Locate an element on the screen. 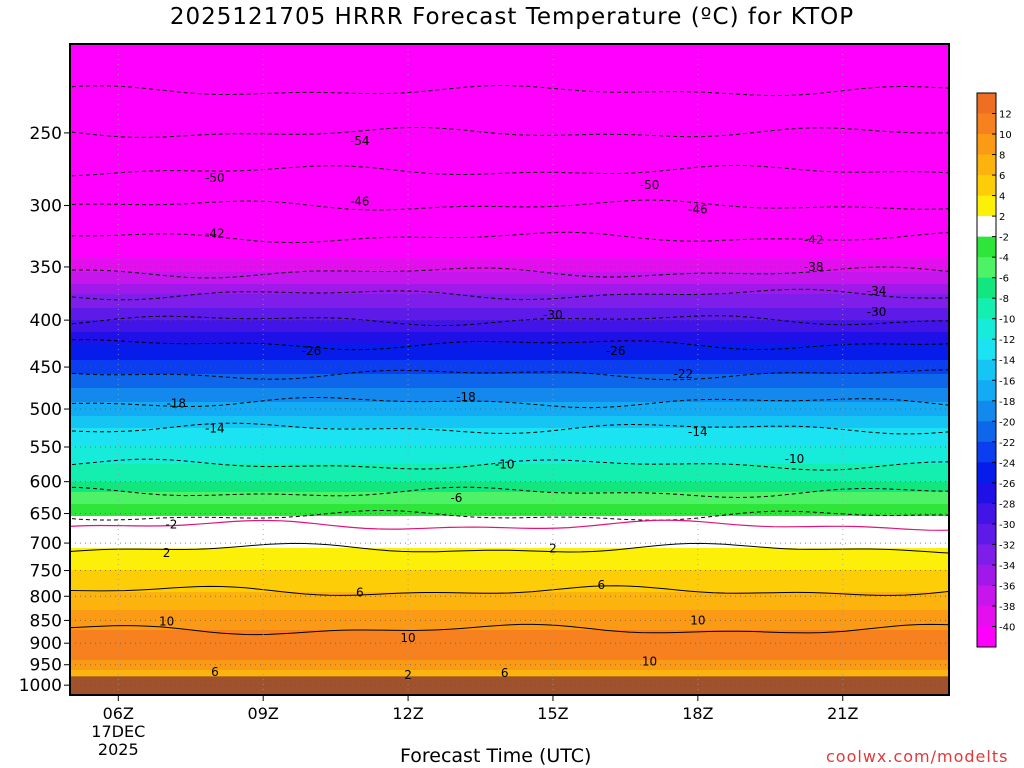 The image size is (1024, 768). y-tick-label: 950 is located at coordinates (46, 666).